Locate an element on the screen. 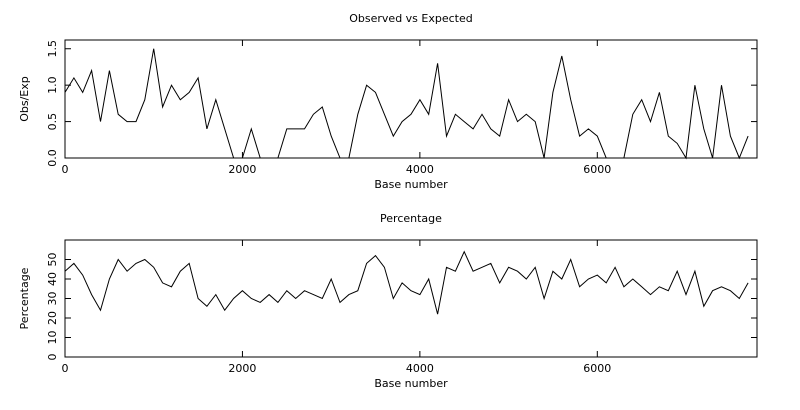  y-axis-label: Obs/Exp is located at coordinates (24, 99).